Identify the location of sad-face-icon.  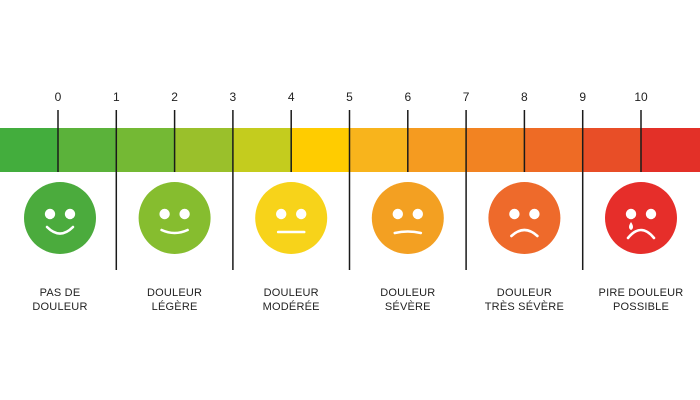
(524, 218).